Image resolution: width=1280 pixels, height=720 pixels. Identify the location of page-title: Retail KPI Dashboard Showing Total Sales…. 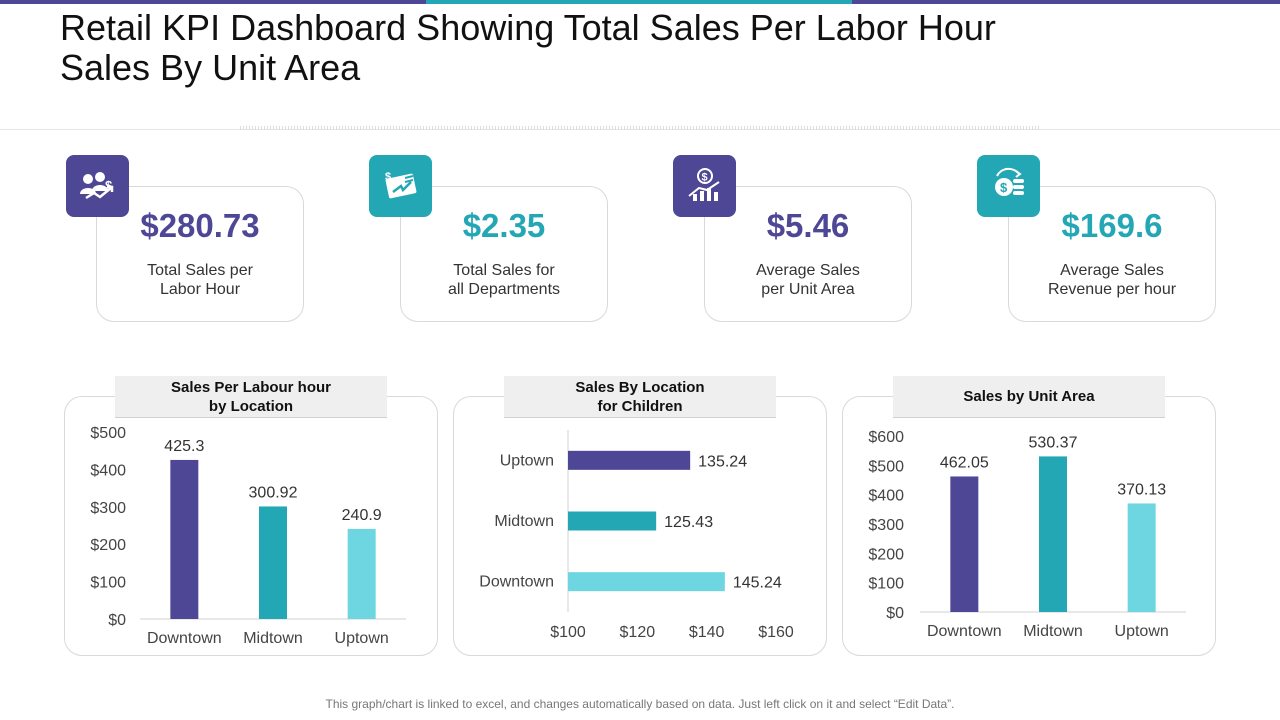
(528, 47).